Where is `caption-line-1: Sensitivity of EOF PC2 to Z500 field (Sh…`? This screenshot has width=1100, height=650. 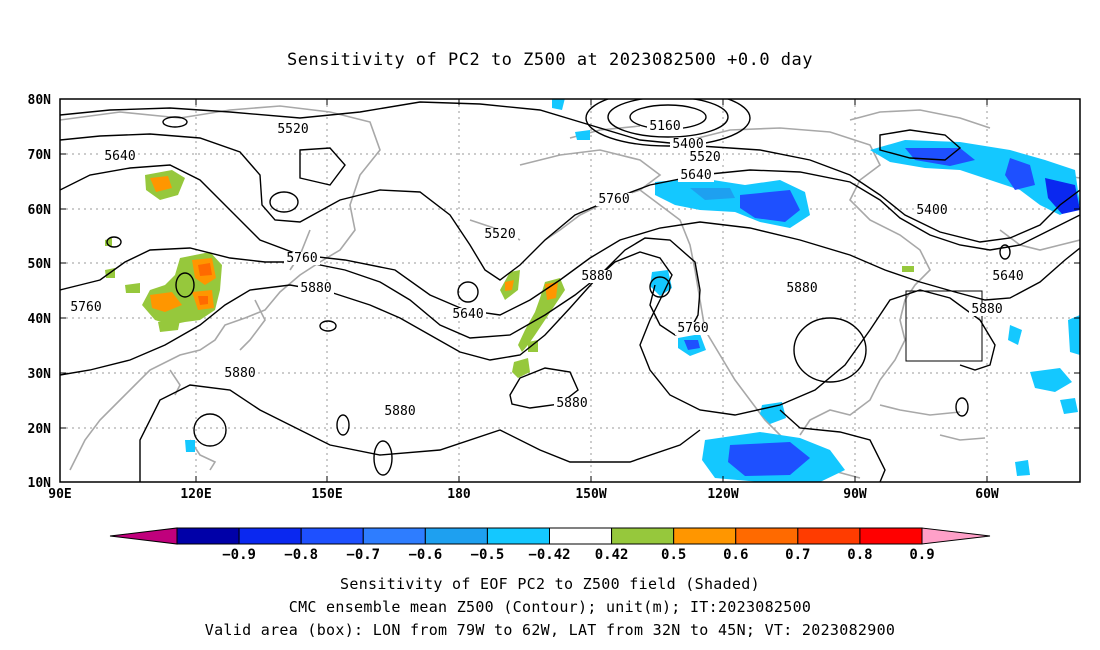 caption-line-1: Sensitivity of EOF PC2 to Z500 field (Sh… is located at coordinates (550, 584).